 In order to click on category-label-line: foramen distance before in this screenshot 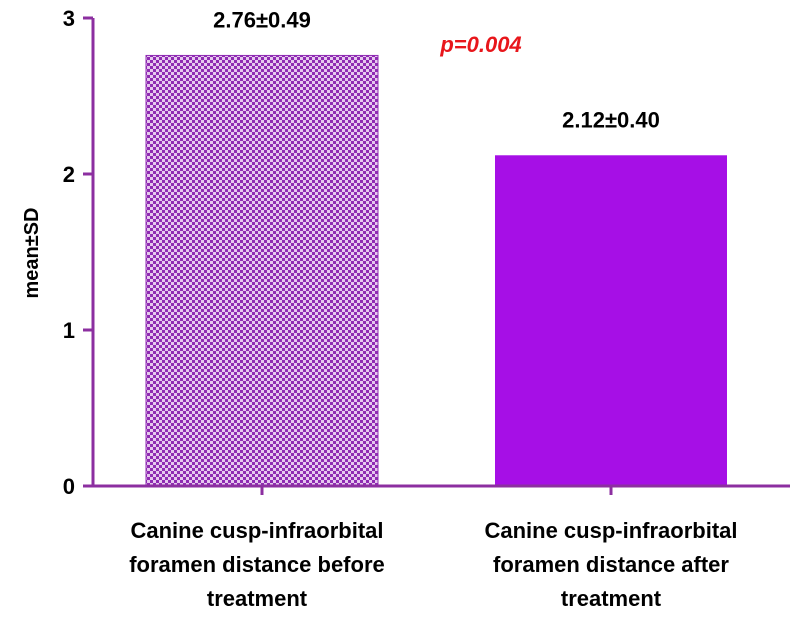, I will do `click(257, 564)`.